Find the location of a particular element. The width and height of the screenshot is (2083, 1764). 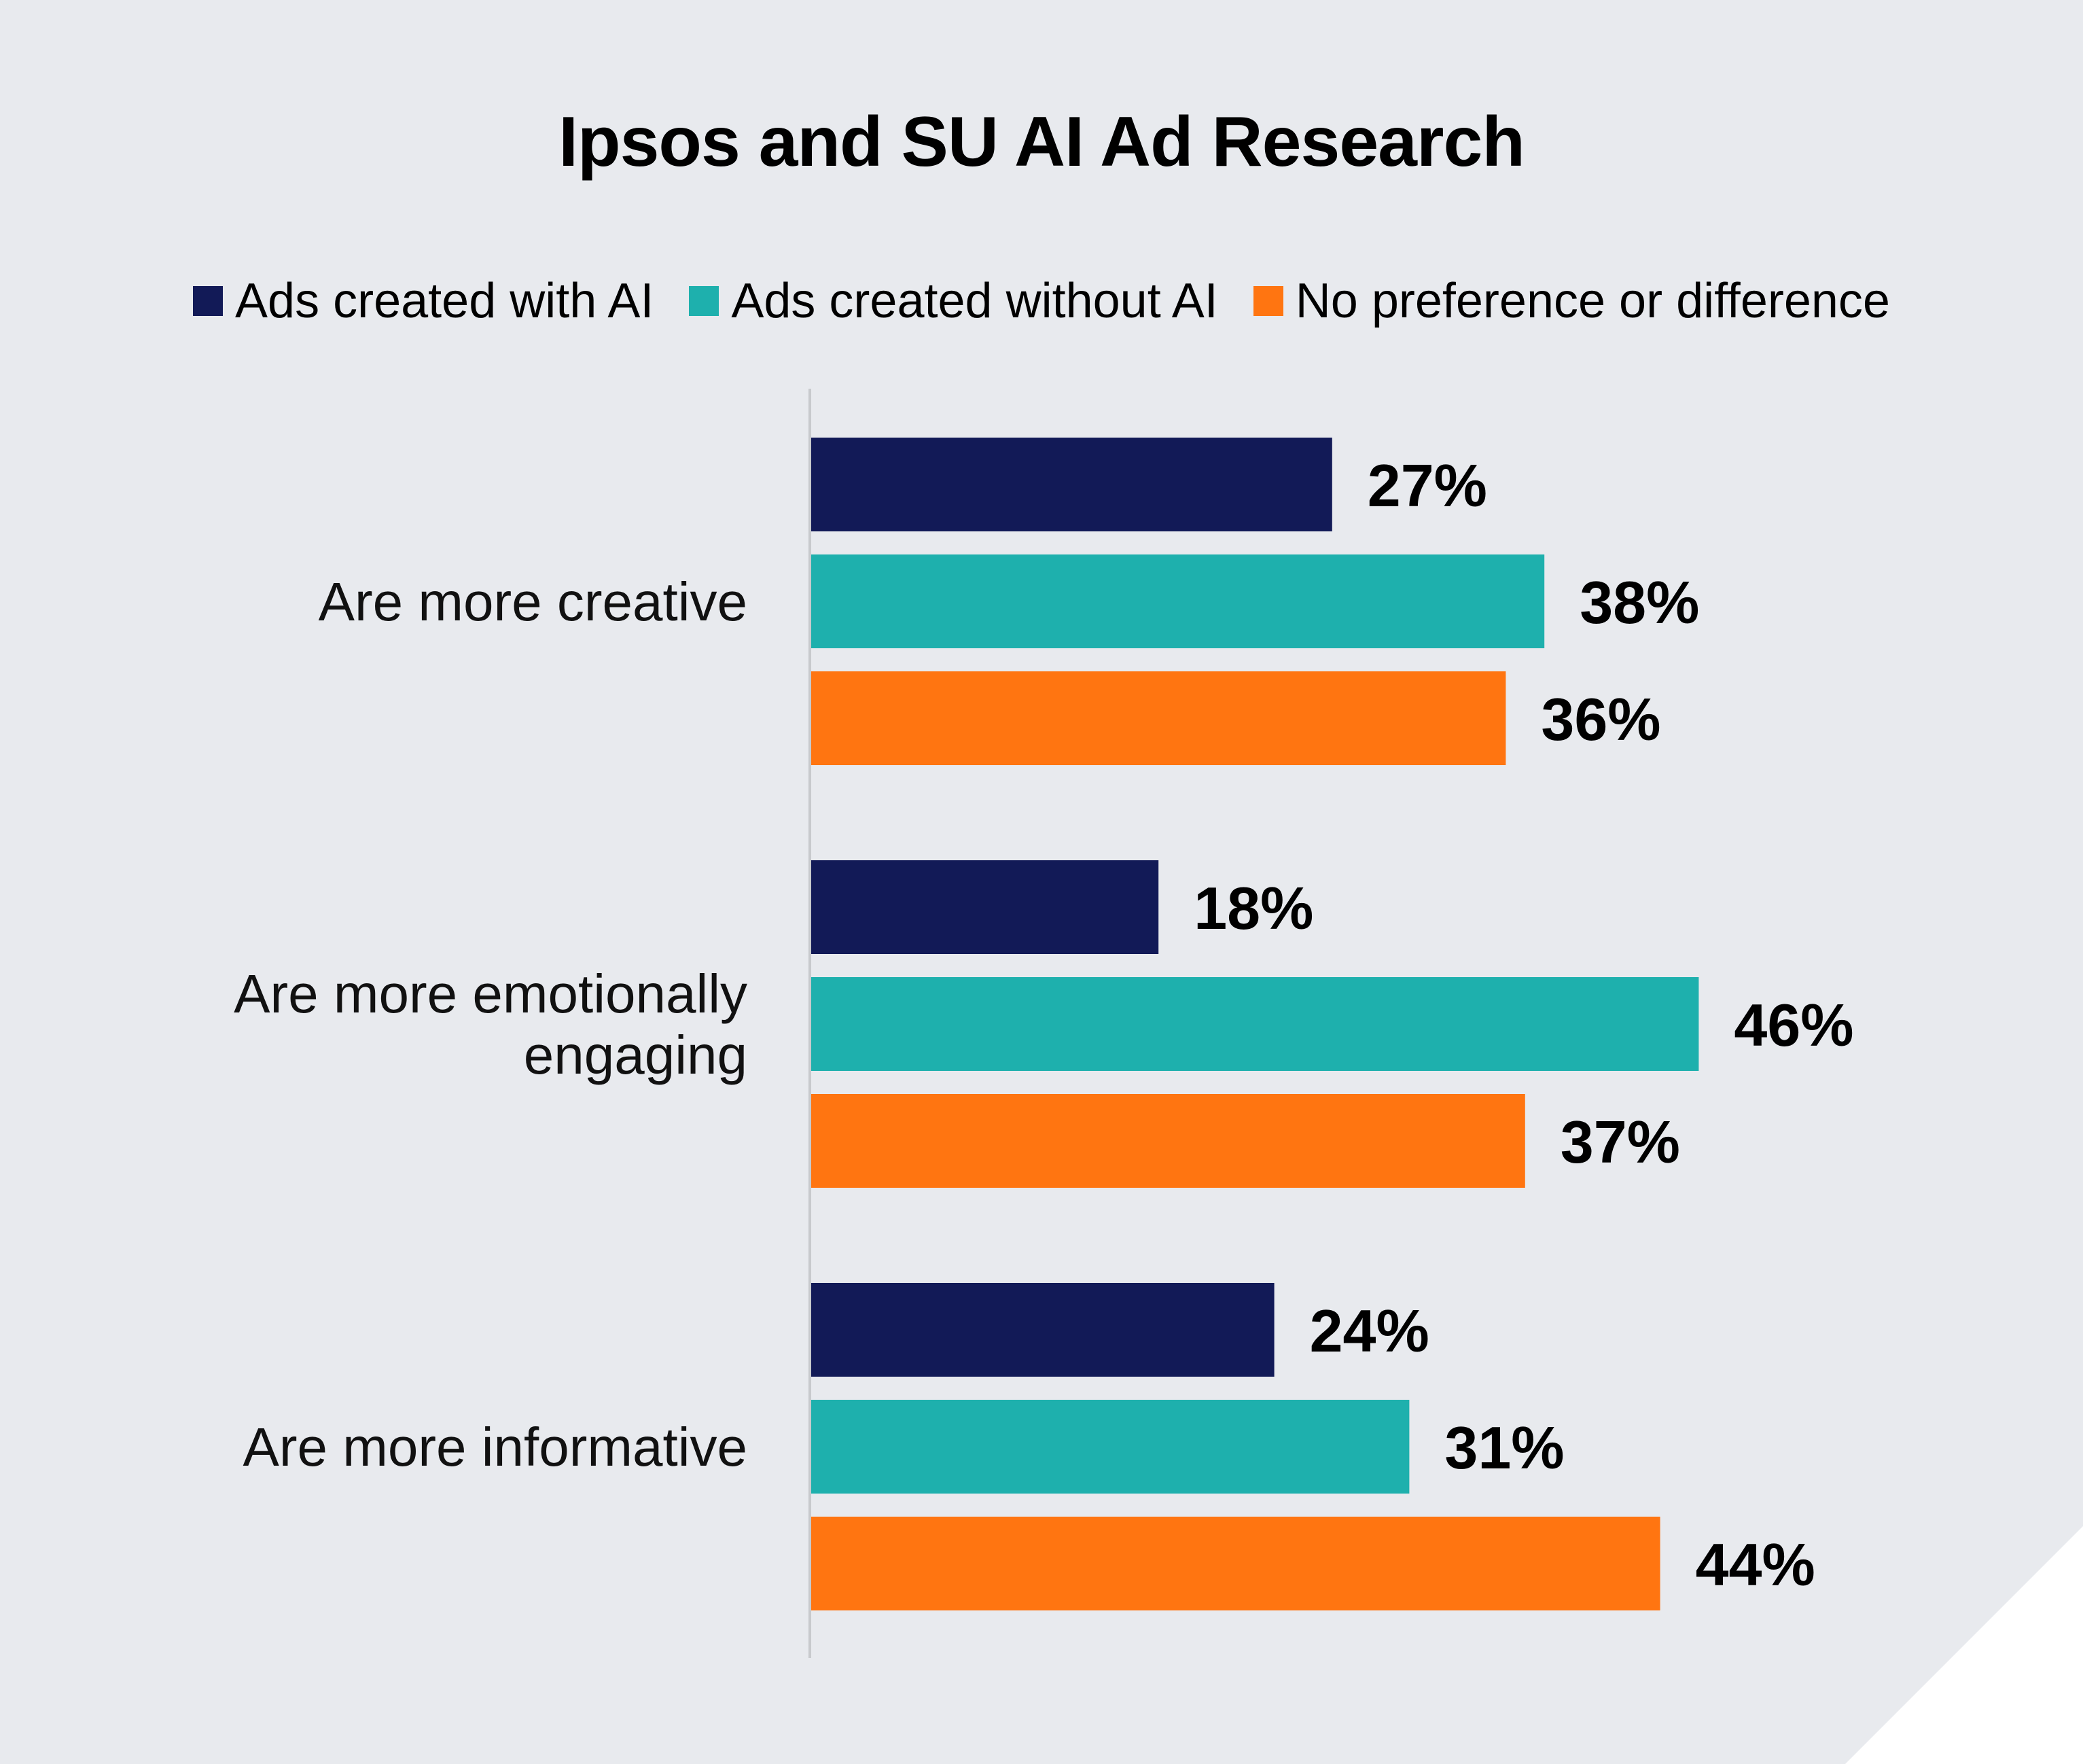

legend-item-ads-with-ai: Ads created with AI is located at coordinates (423, 301).